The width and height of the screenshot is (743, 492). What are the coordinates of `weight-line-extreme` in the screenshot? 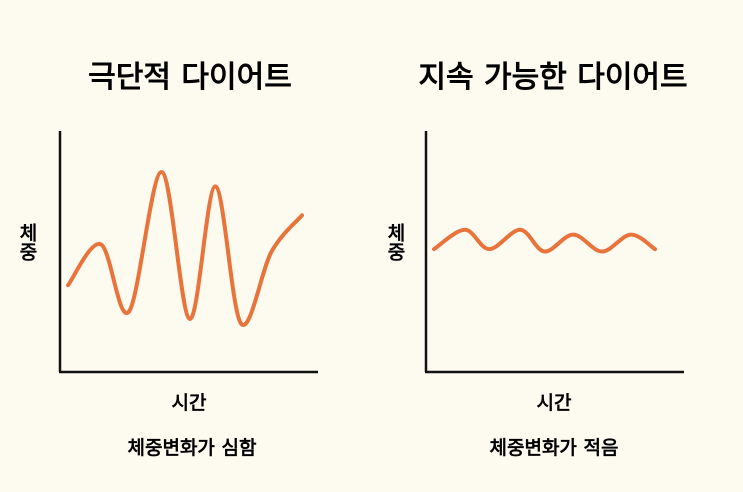 It's located at (185, 248).